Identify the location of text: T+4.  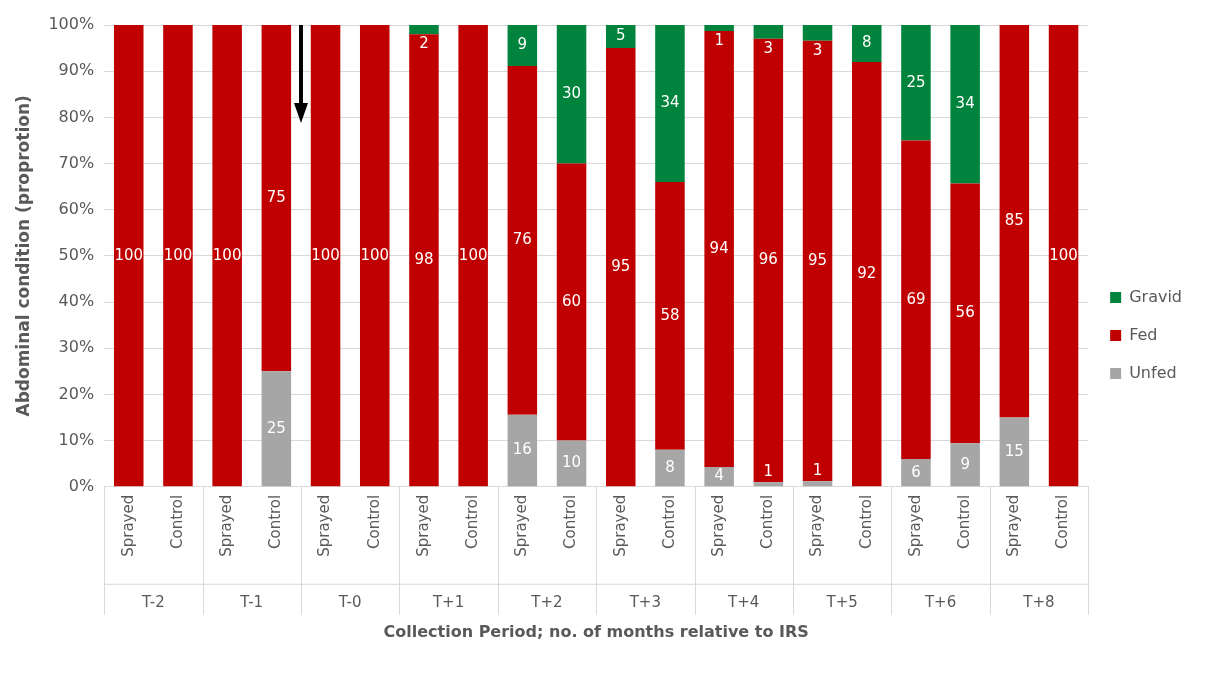
(743, 601).